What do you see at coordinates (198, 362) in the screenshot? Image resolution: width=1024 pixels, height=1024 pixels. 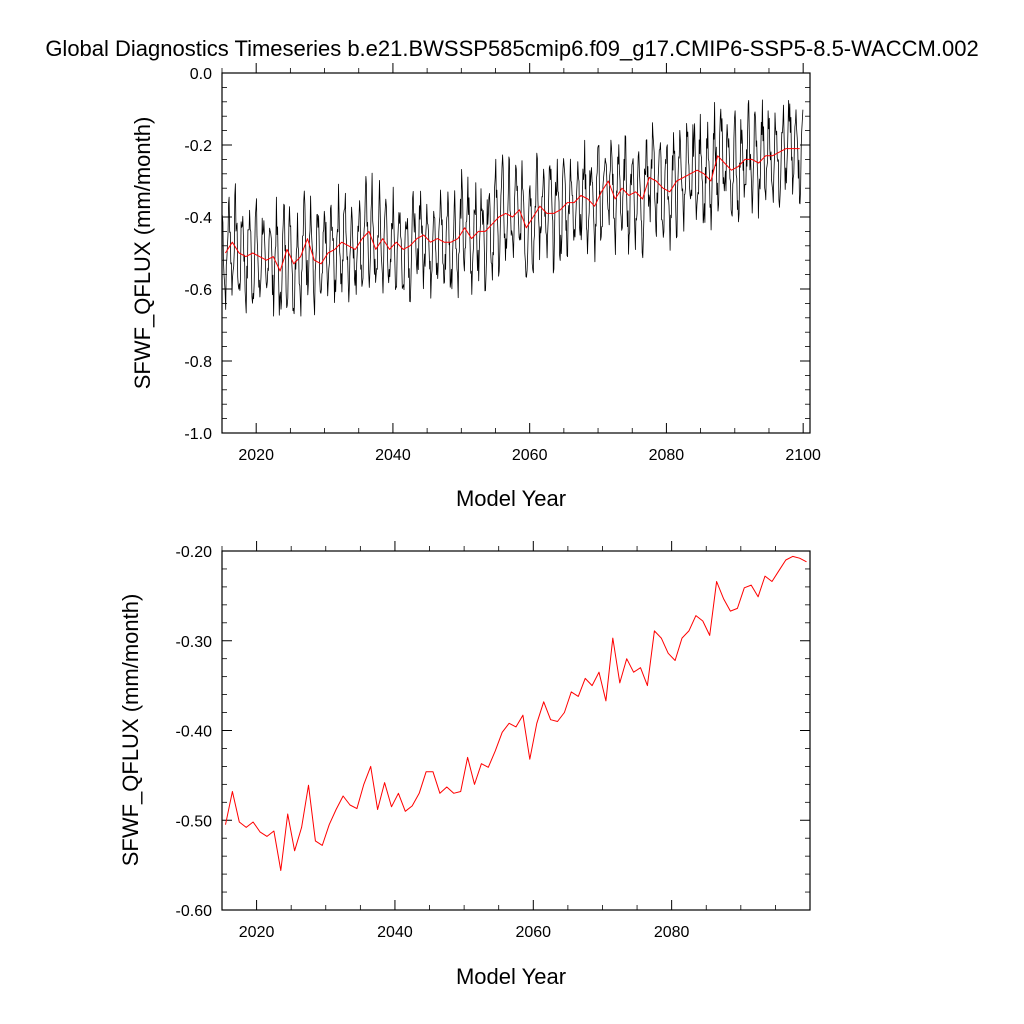 I see `top-y-tick-label: -0.8` at bounding box center [198, 362].